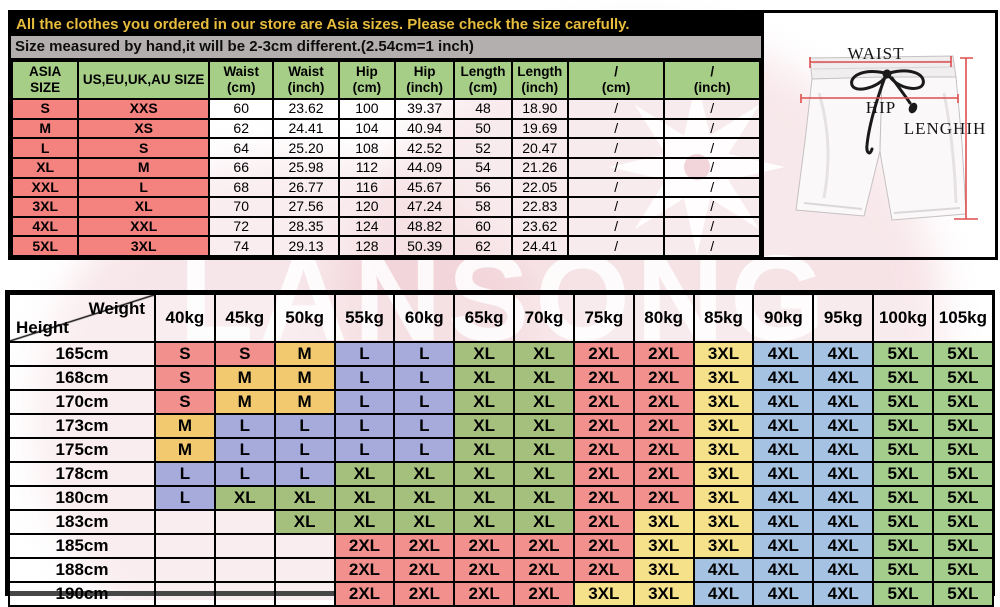 This screenshot has height=607, width=1000. Describe the element at coordinates (425, 167) in the screenshot. I see `measurement-cell: 44.09` at that location.